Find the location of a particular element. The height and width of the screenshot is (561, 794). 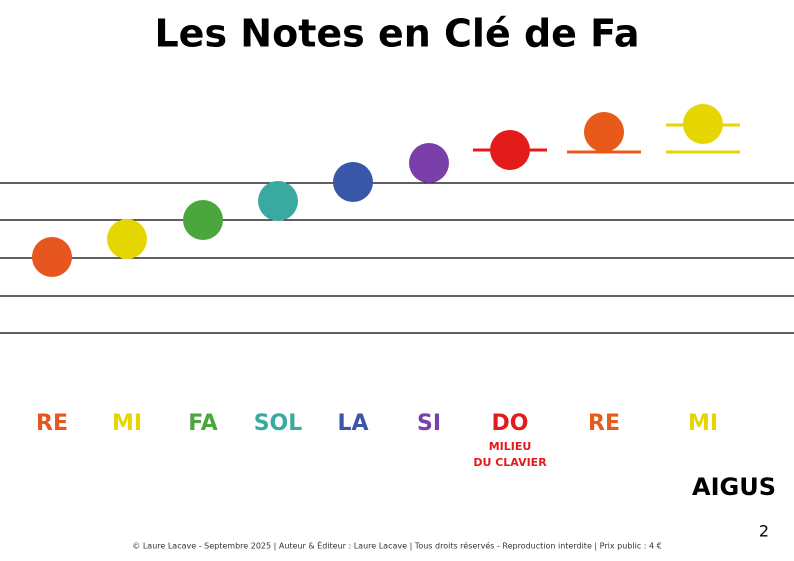

page-number: 2 is located at coordinates (764, 531).